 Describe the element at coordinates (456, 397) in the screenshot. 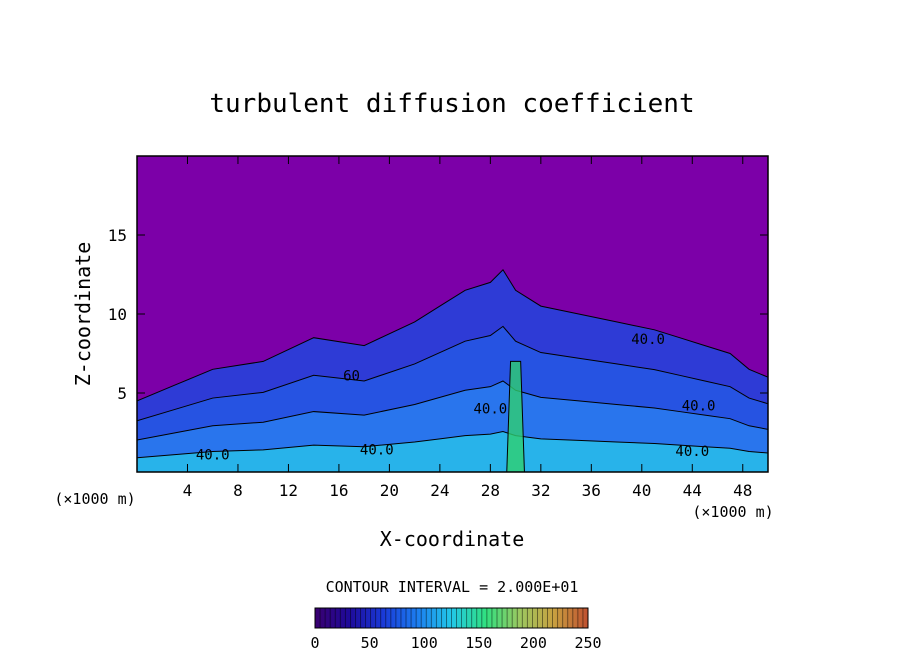

I see `contour-labels: 40.0 40.0 40.0 40.0 60 40.0 40.0` at that location.